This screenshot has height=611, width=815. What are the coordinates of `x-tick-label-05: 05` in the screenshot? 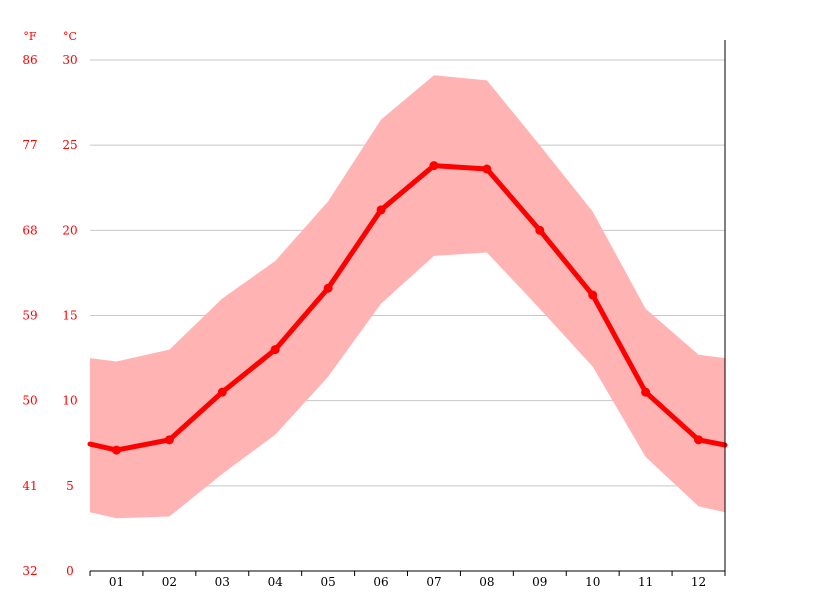 It's located at (327, 582).